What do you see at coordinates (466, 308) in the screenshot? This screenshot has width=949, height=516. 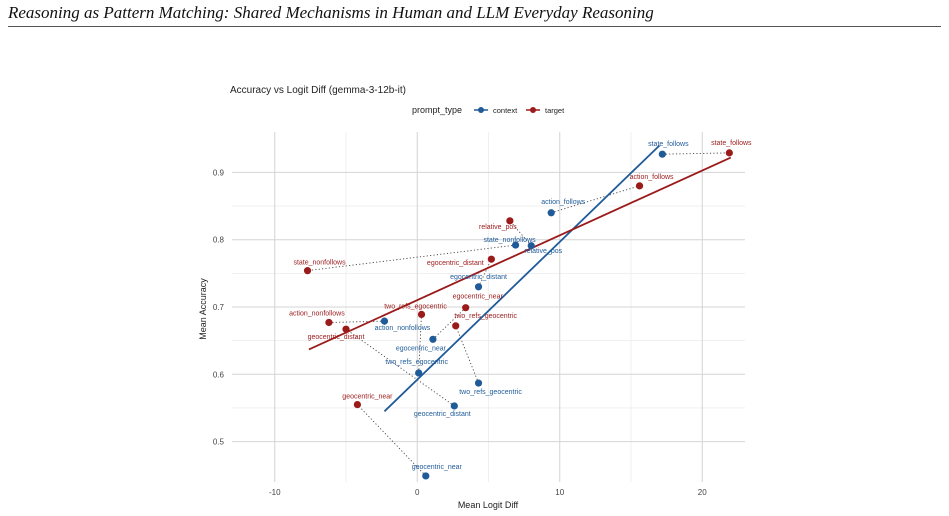 I see `point-target-egocentric_near` at bounding box center [466, 308].